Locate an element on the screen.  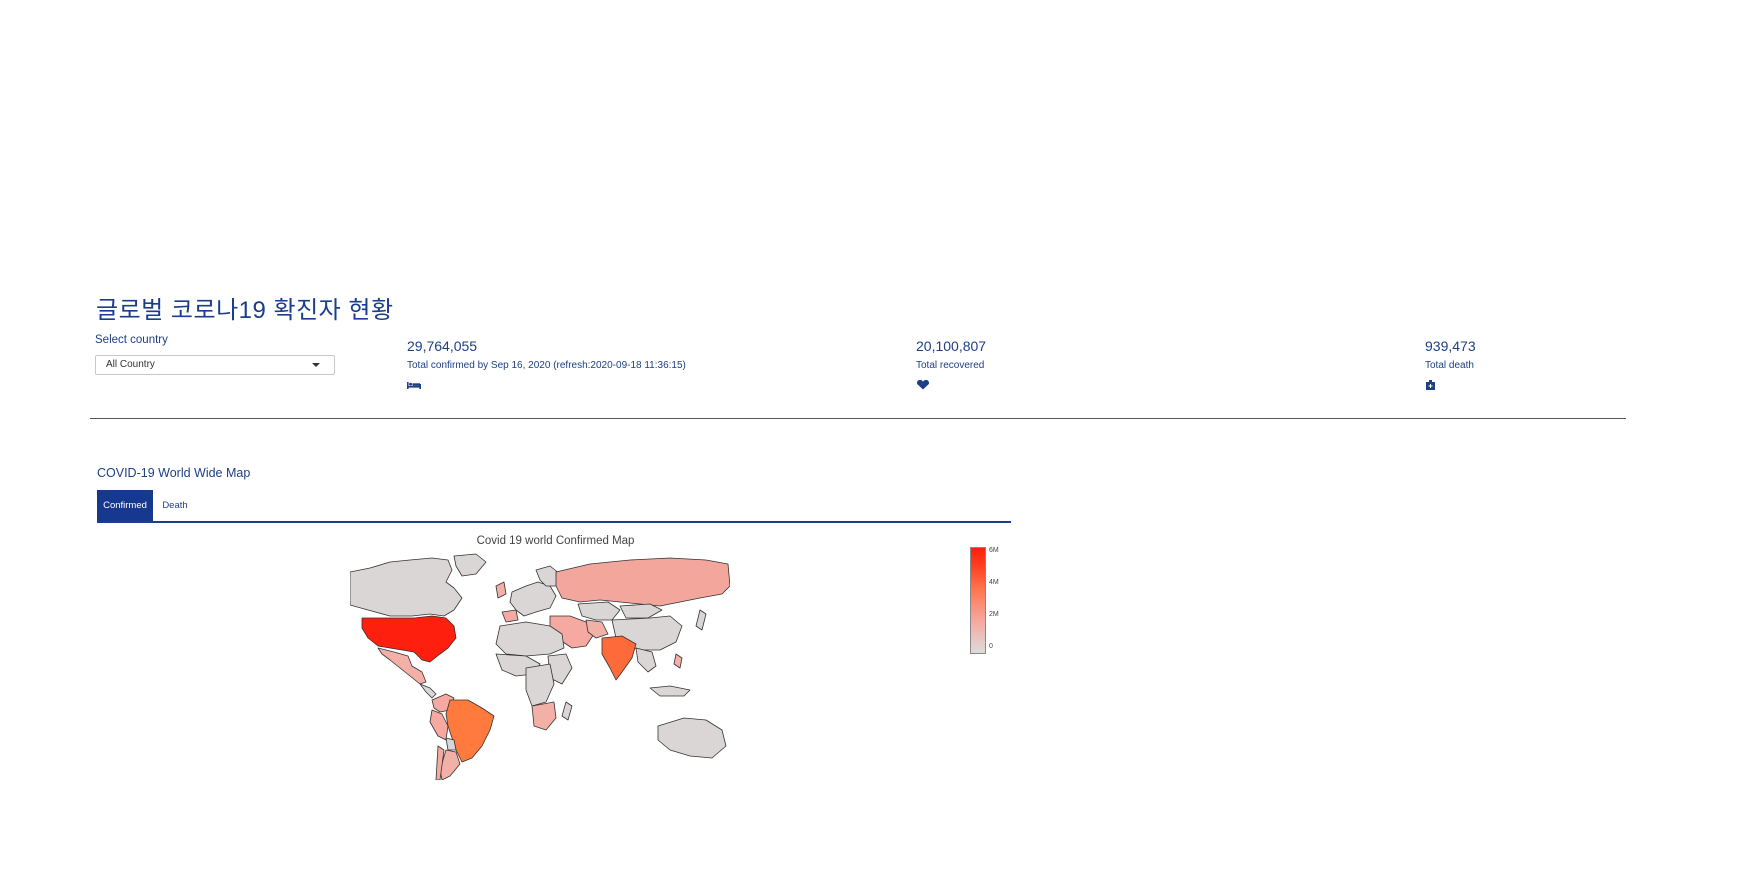
tab-bar: Confirmed Death is located at coordinates (554, 506).